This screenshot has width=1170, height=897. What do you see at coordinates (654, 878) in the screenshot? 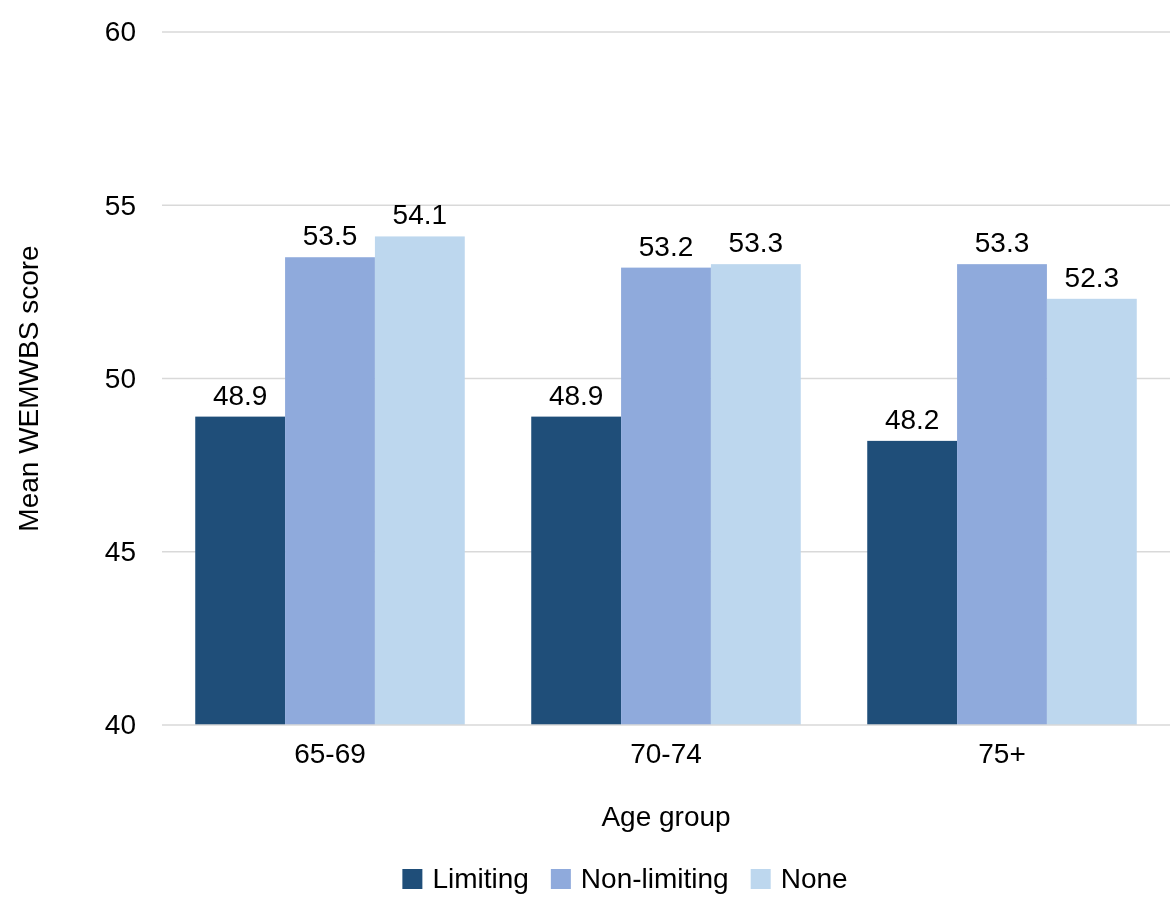
I see `legend-label: Non-limiting` at bounding box center [654, 878].